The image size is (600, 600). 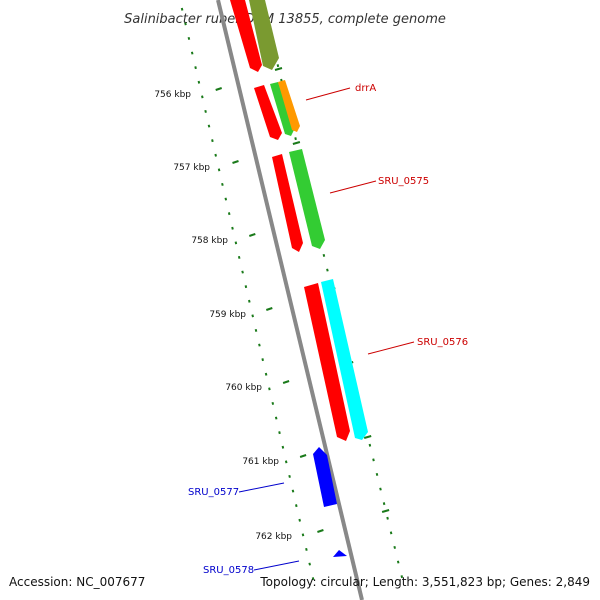 What do you see at coordinates (228, 570) in the screenshot?
I see `gene-label-sru-0578: SRU_0578` at bounding box center [228, 570].